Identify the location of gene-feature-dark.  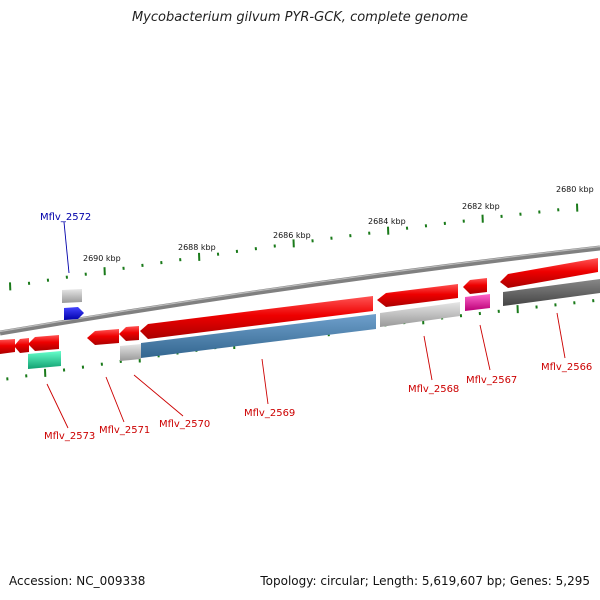
(551, 292).